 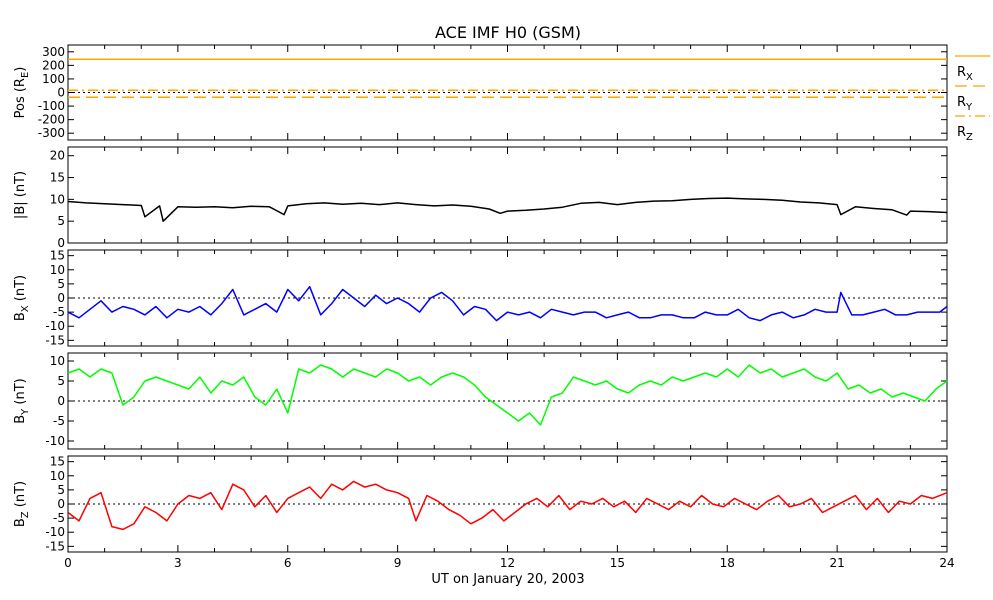 What do you see at coordinates (965, 104) in the screenshot?
I see `legend-label-y: RY` at bounding box center [965, 104].